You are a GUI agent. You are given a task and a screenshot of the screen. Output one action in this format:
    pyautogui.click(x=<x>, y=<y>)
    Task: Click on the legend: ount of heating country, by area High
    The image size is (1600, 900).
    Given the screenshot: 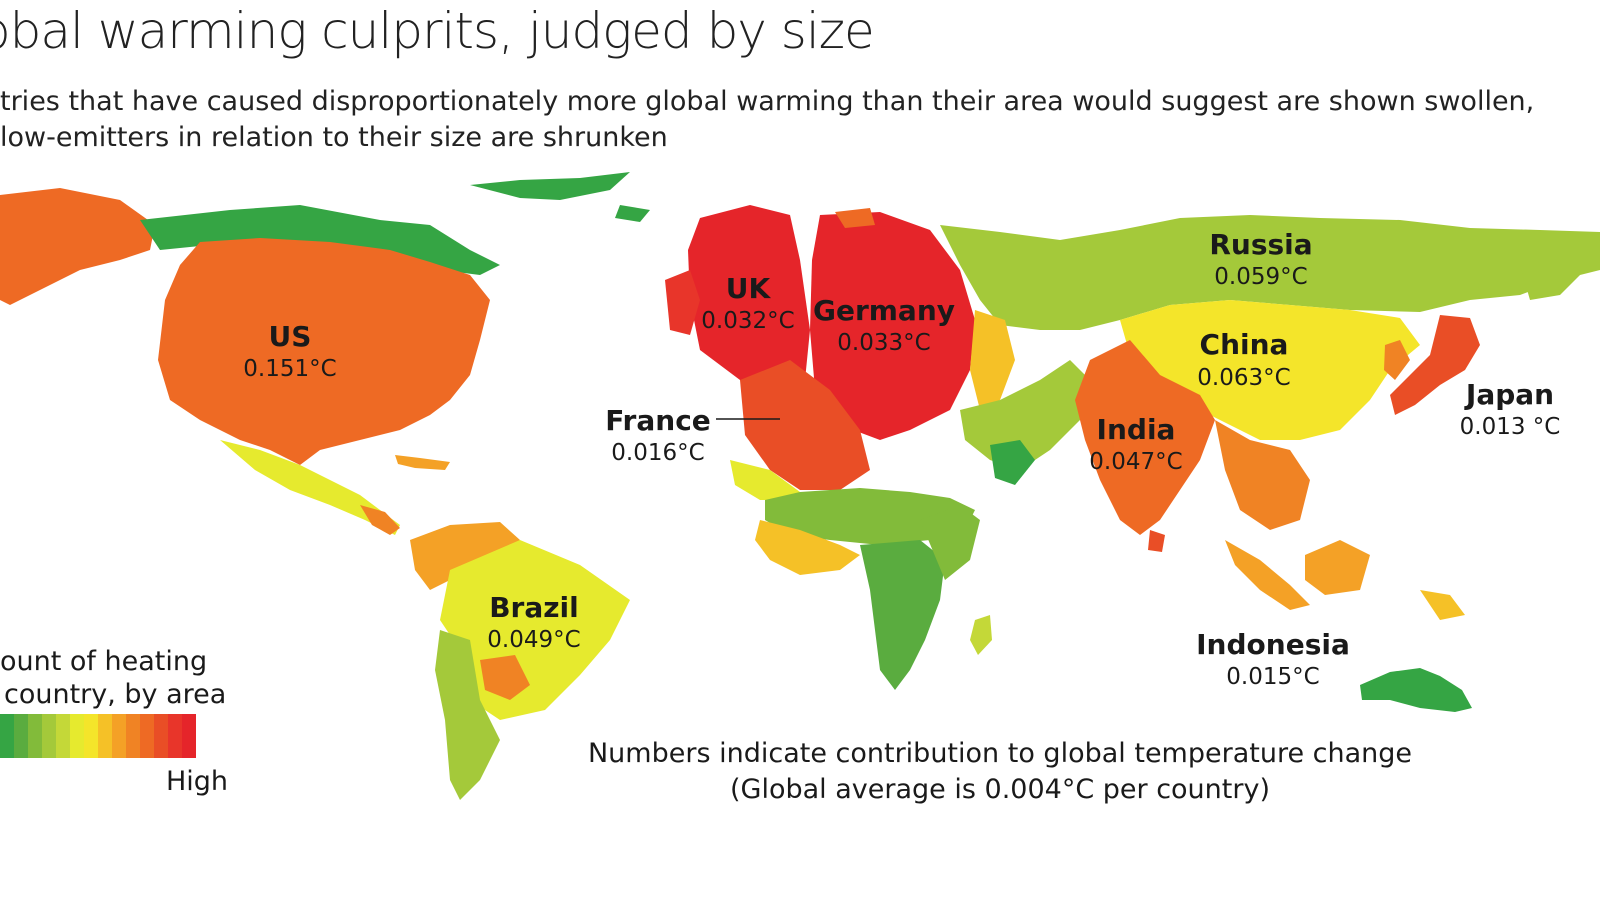 What is the action you would take?
    pyautogui.click(x=114, y=721)
    